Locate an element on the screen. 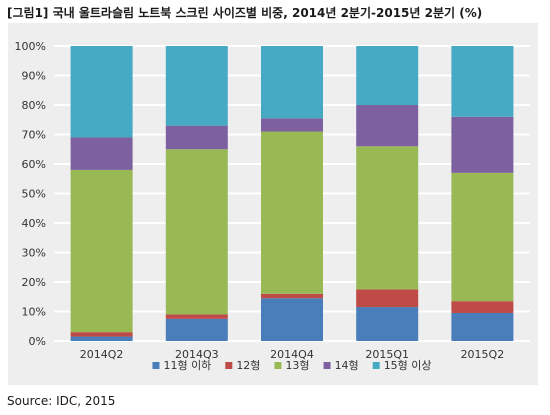 This screenshot has width=550, height=415. y-tick-label: 60% is located at coordinates (34, 164).